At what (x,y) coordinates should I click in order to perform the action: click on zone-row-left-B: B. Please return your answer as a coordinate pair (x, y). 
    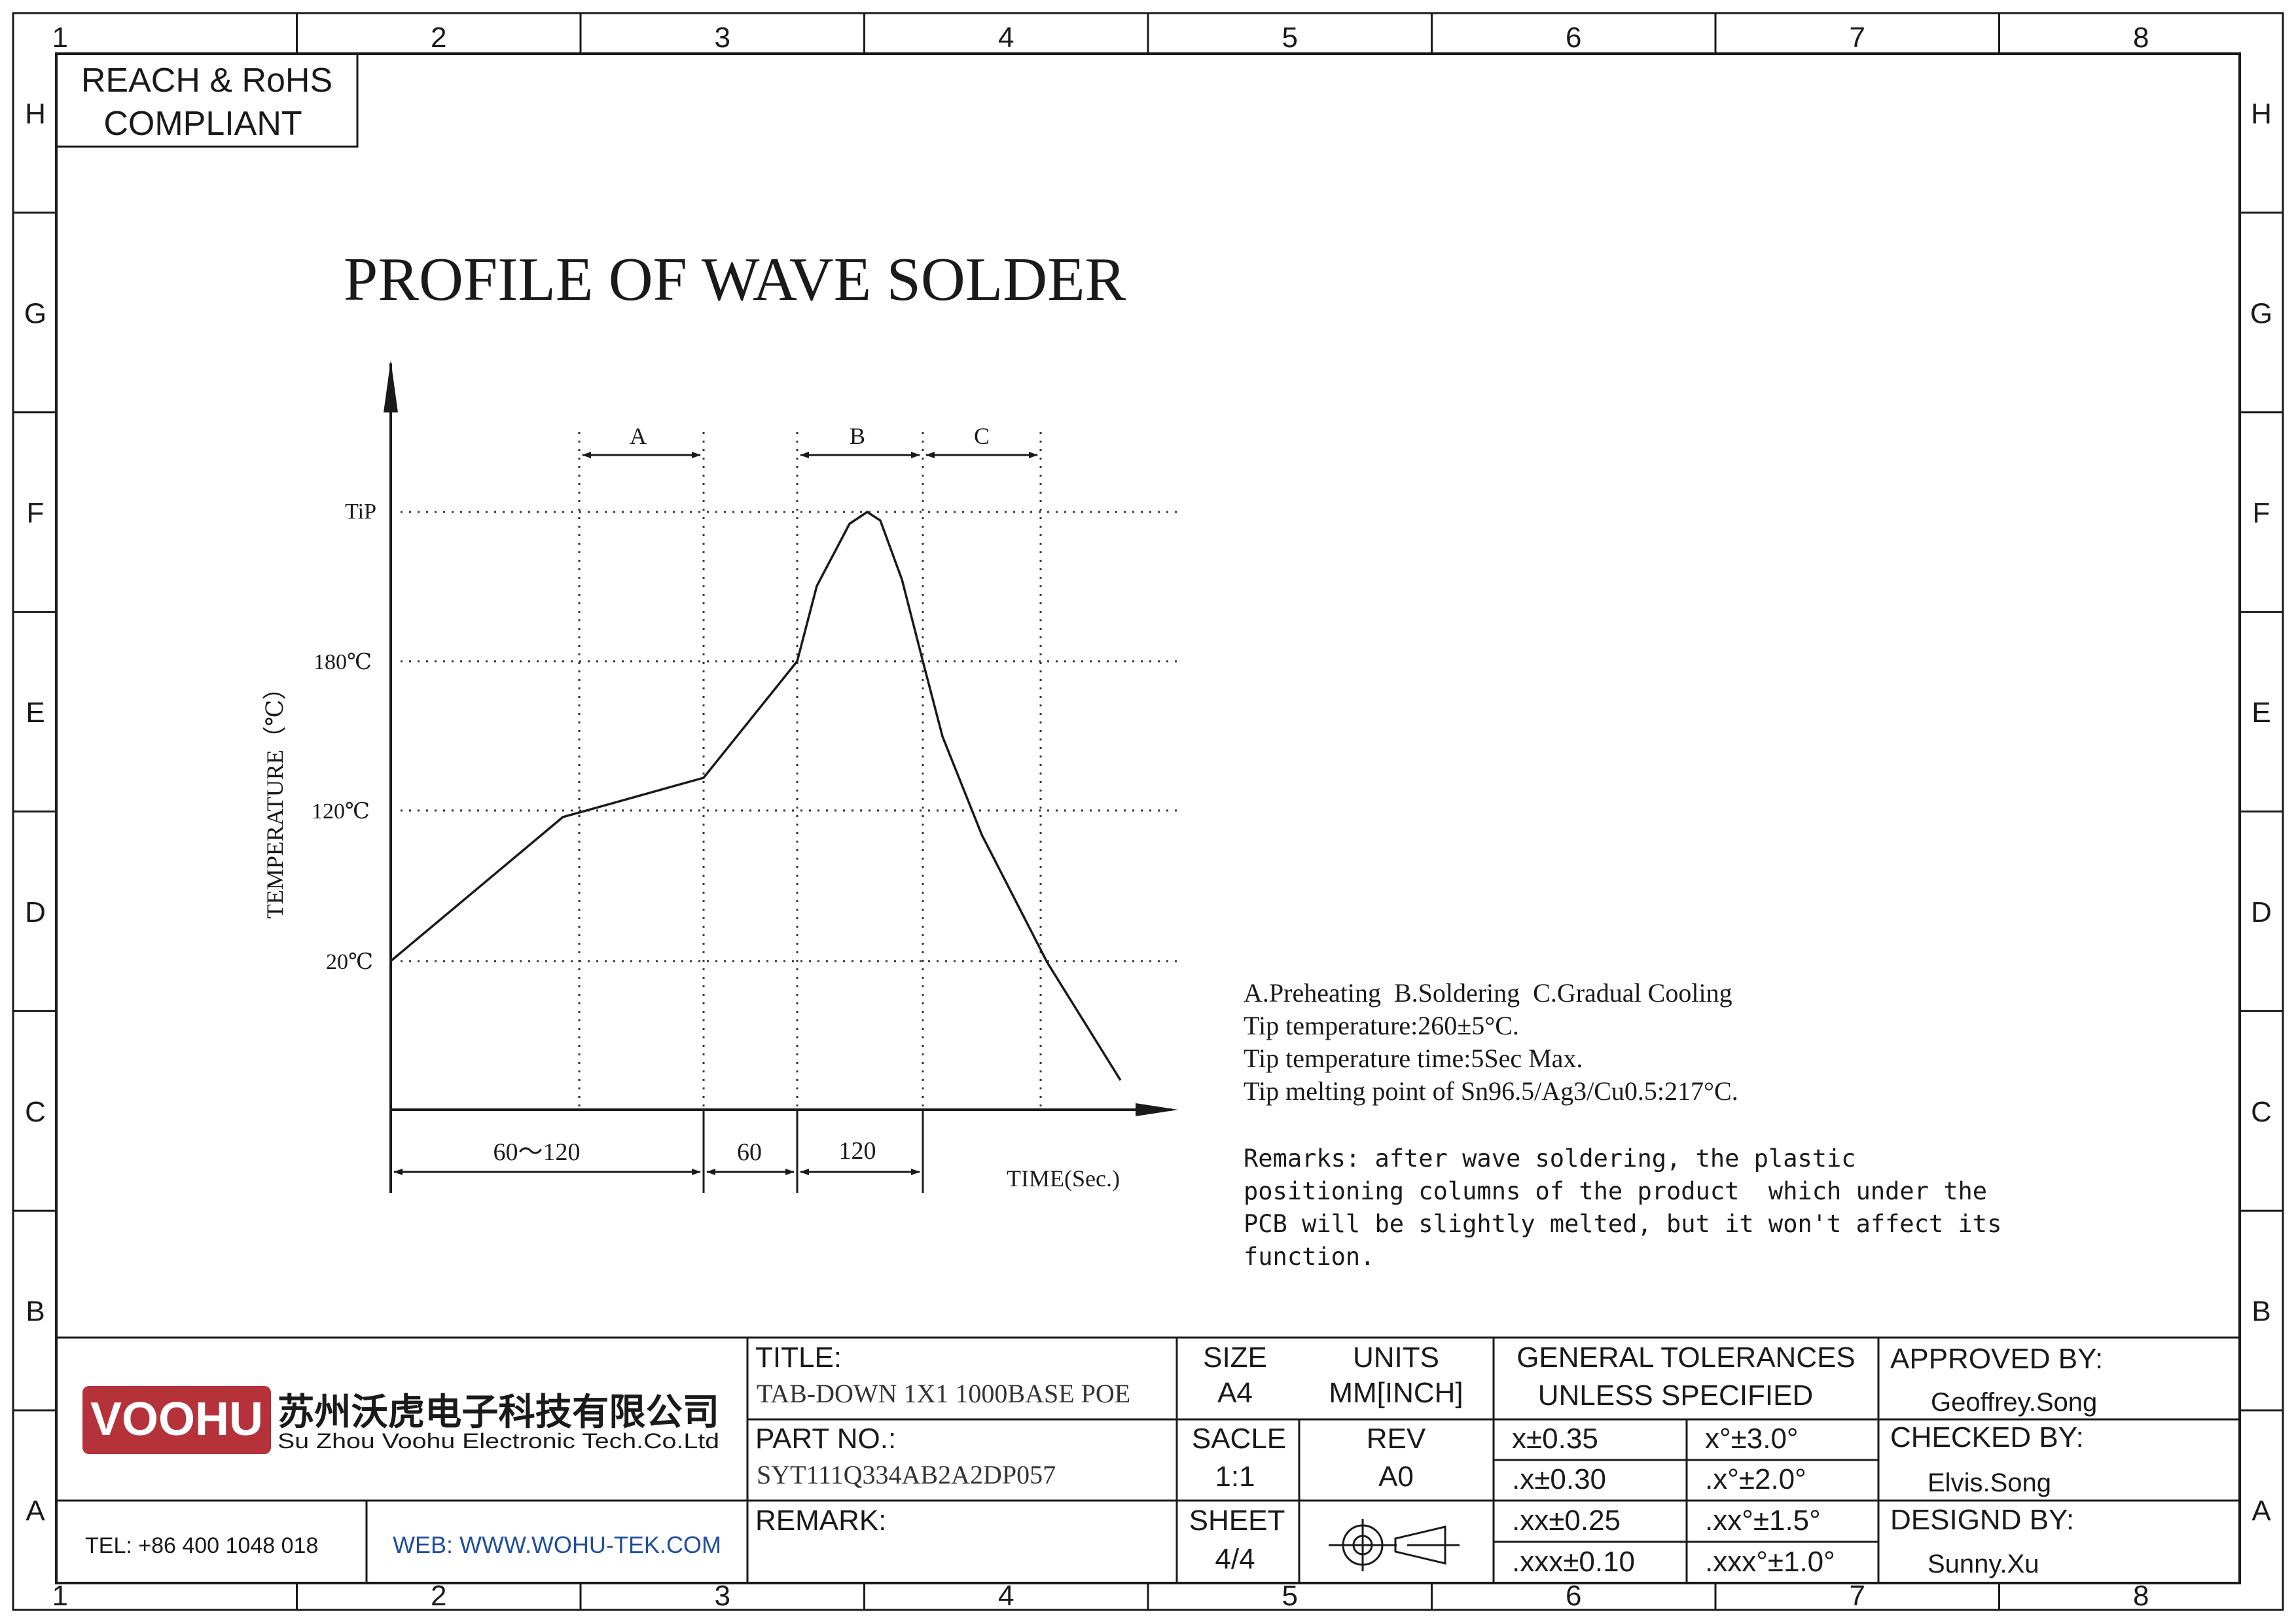
    Looking at the image, I should click on (35, 1312).